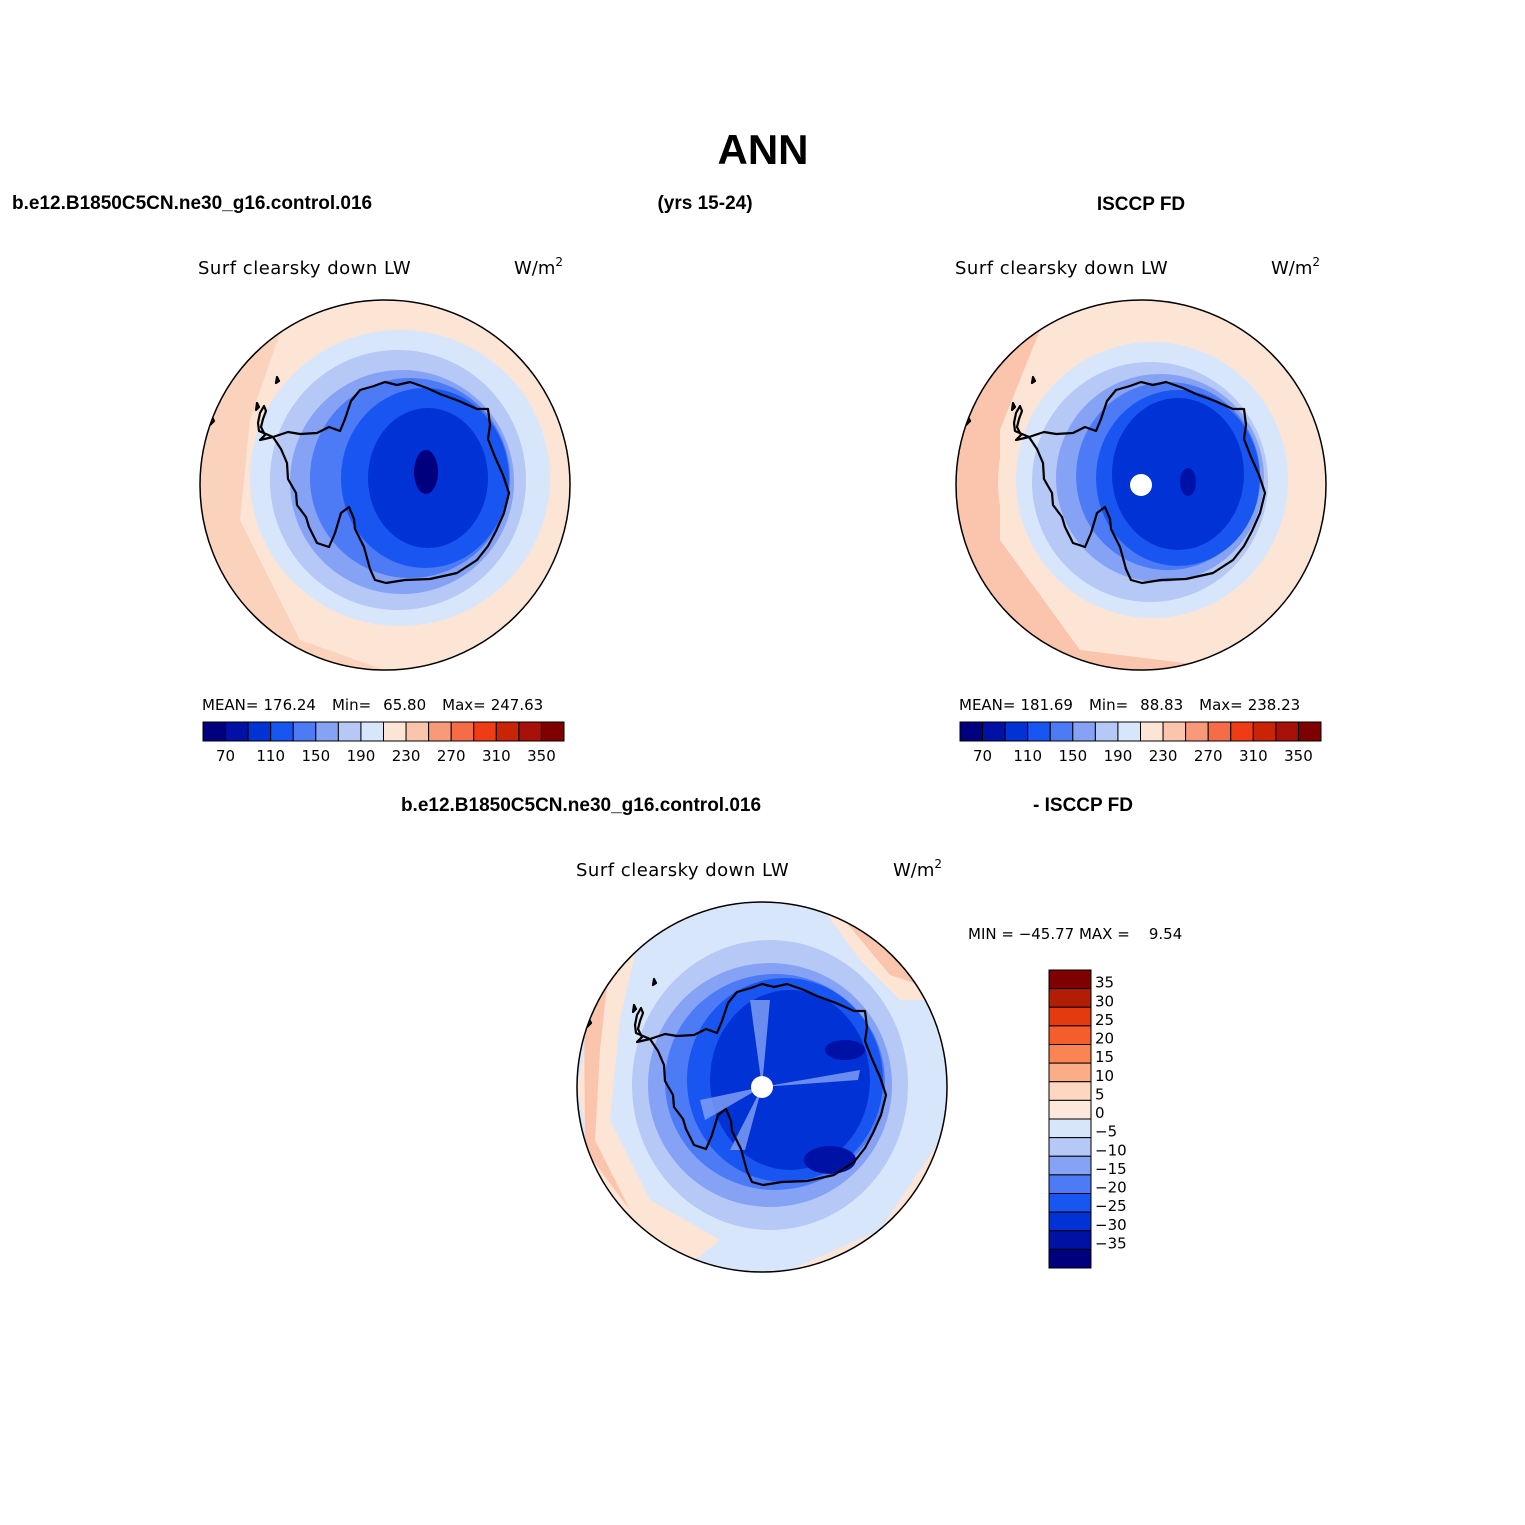 This screenshot has width=1525, height=1525. I want to click on model-plot-title: Surf clearsky down LW, so click(304, 268).